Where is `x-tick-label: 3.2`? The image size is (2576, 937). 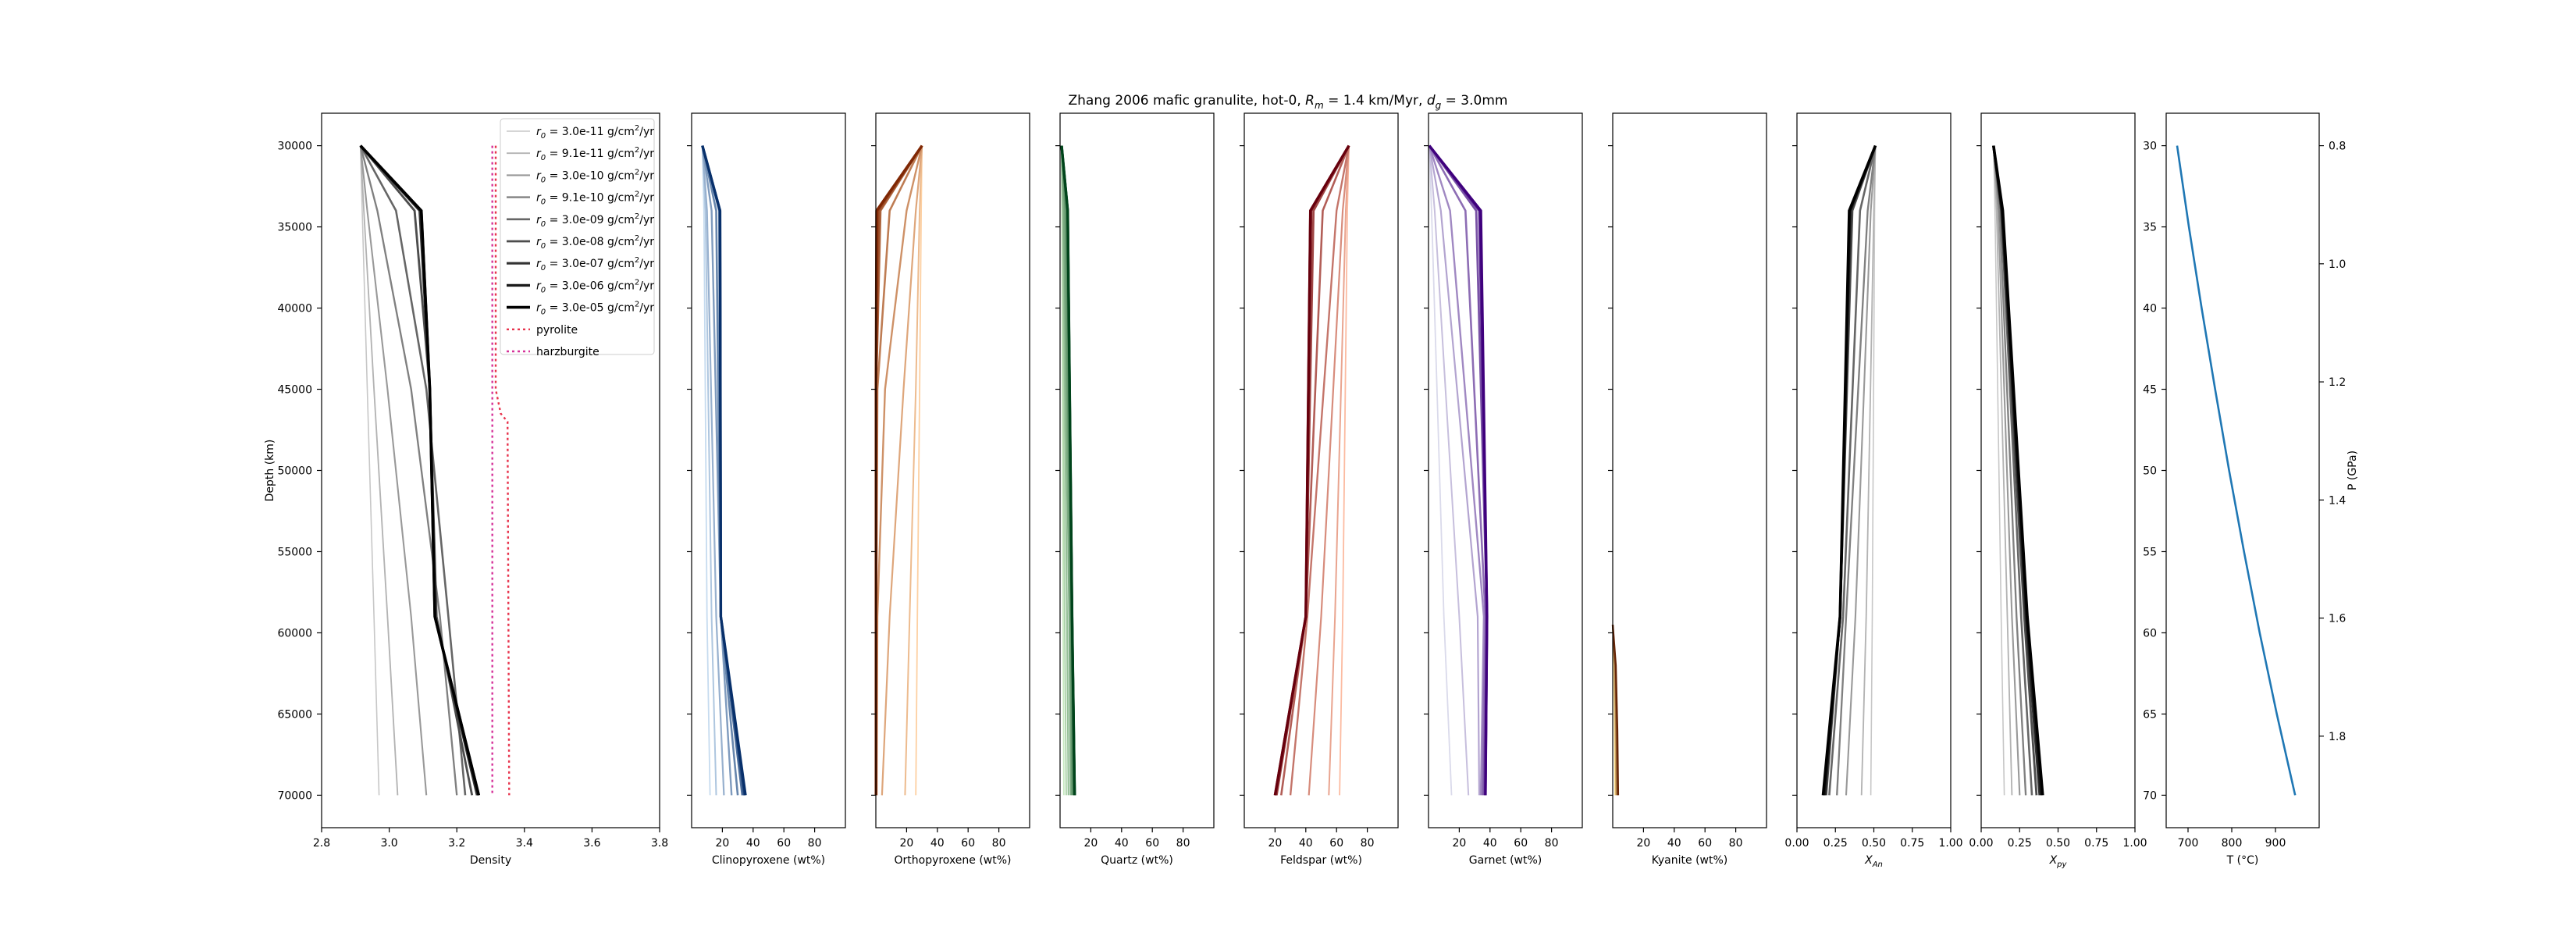 x-tick-label: 3.2 is located at coordinates (456, 843).